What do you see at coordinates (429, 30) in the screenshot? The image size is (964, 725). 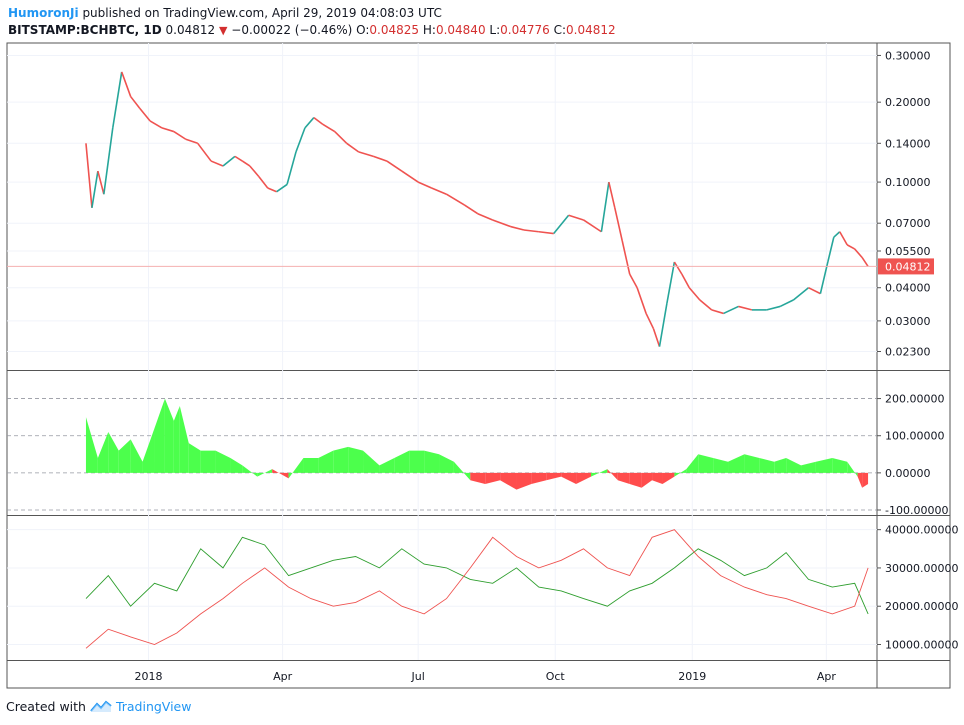 I see `high-label: H:` at bounding box center [429, 30].